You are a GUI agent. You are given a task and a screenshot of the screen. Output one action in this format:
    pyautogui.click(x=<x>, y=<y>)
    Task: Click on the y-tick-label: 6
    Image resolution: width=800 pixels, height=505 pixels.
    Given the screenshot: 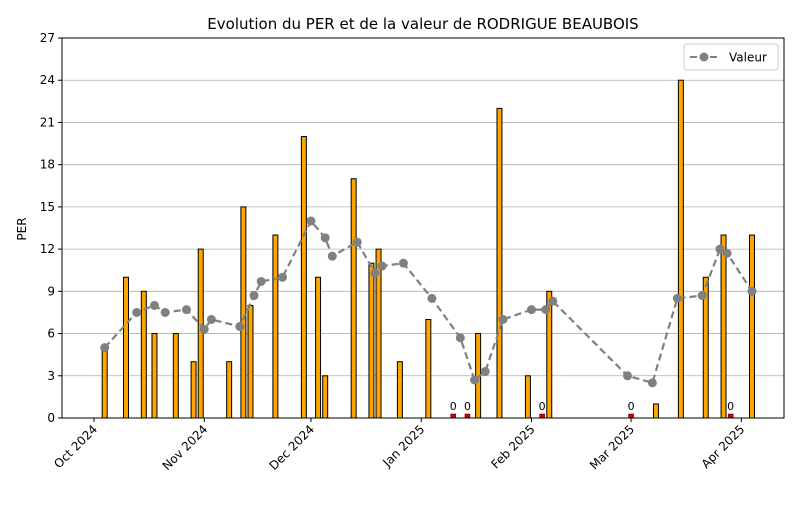 What is the action you would take?
    pyautogui.click(x=51, y=334)
    